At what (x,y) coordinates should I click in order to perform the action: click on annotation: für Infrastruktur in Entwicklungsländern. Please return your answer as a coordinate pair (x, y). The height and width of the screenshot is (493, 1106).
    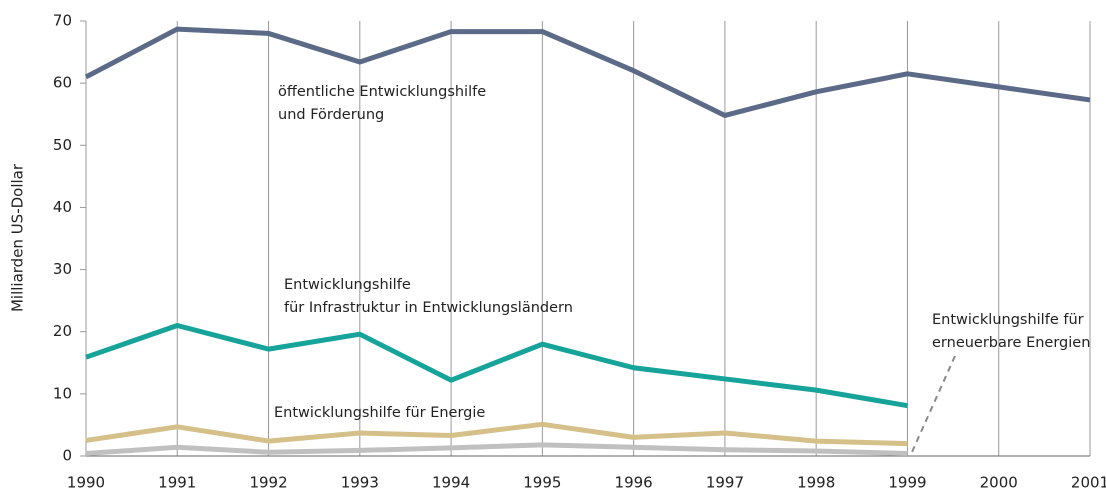
    Looking at the image, I should click on (428, 308).